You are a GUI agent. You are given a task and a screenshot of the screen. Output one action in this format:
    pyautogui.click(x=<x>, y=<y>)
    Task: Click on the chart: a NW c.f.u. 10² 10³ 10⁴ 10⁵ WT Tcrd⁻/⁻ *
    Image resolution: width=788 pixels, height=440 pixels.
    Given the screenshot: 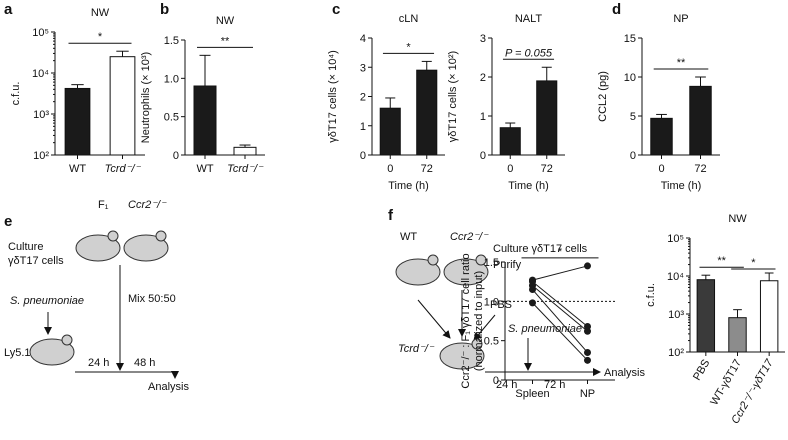 What is the action you would take?
    pyautogui.click(x=74, y=88)
    